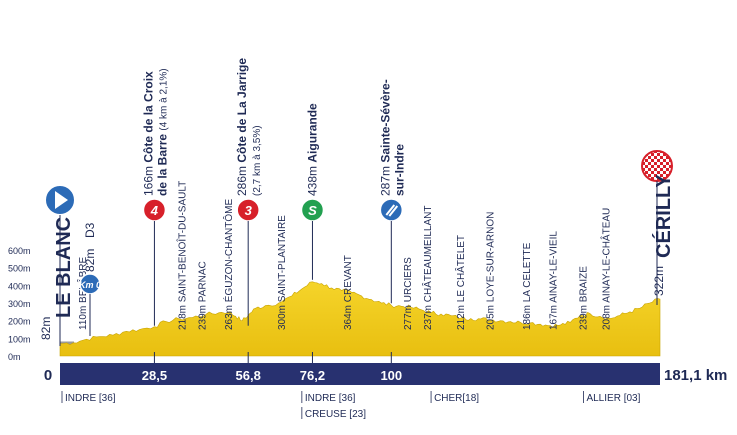  I want to click on climb-label: 286m Côte de La Jarrige, so click(242, 127).